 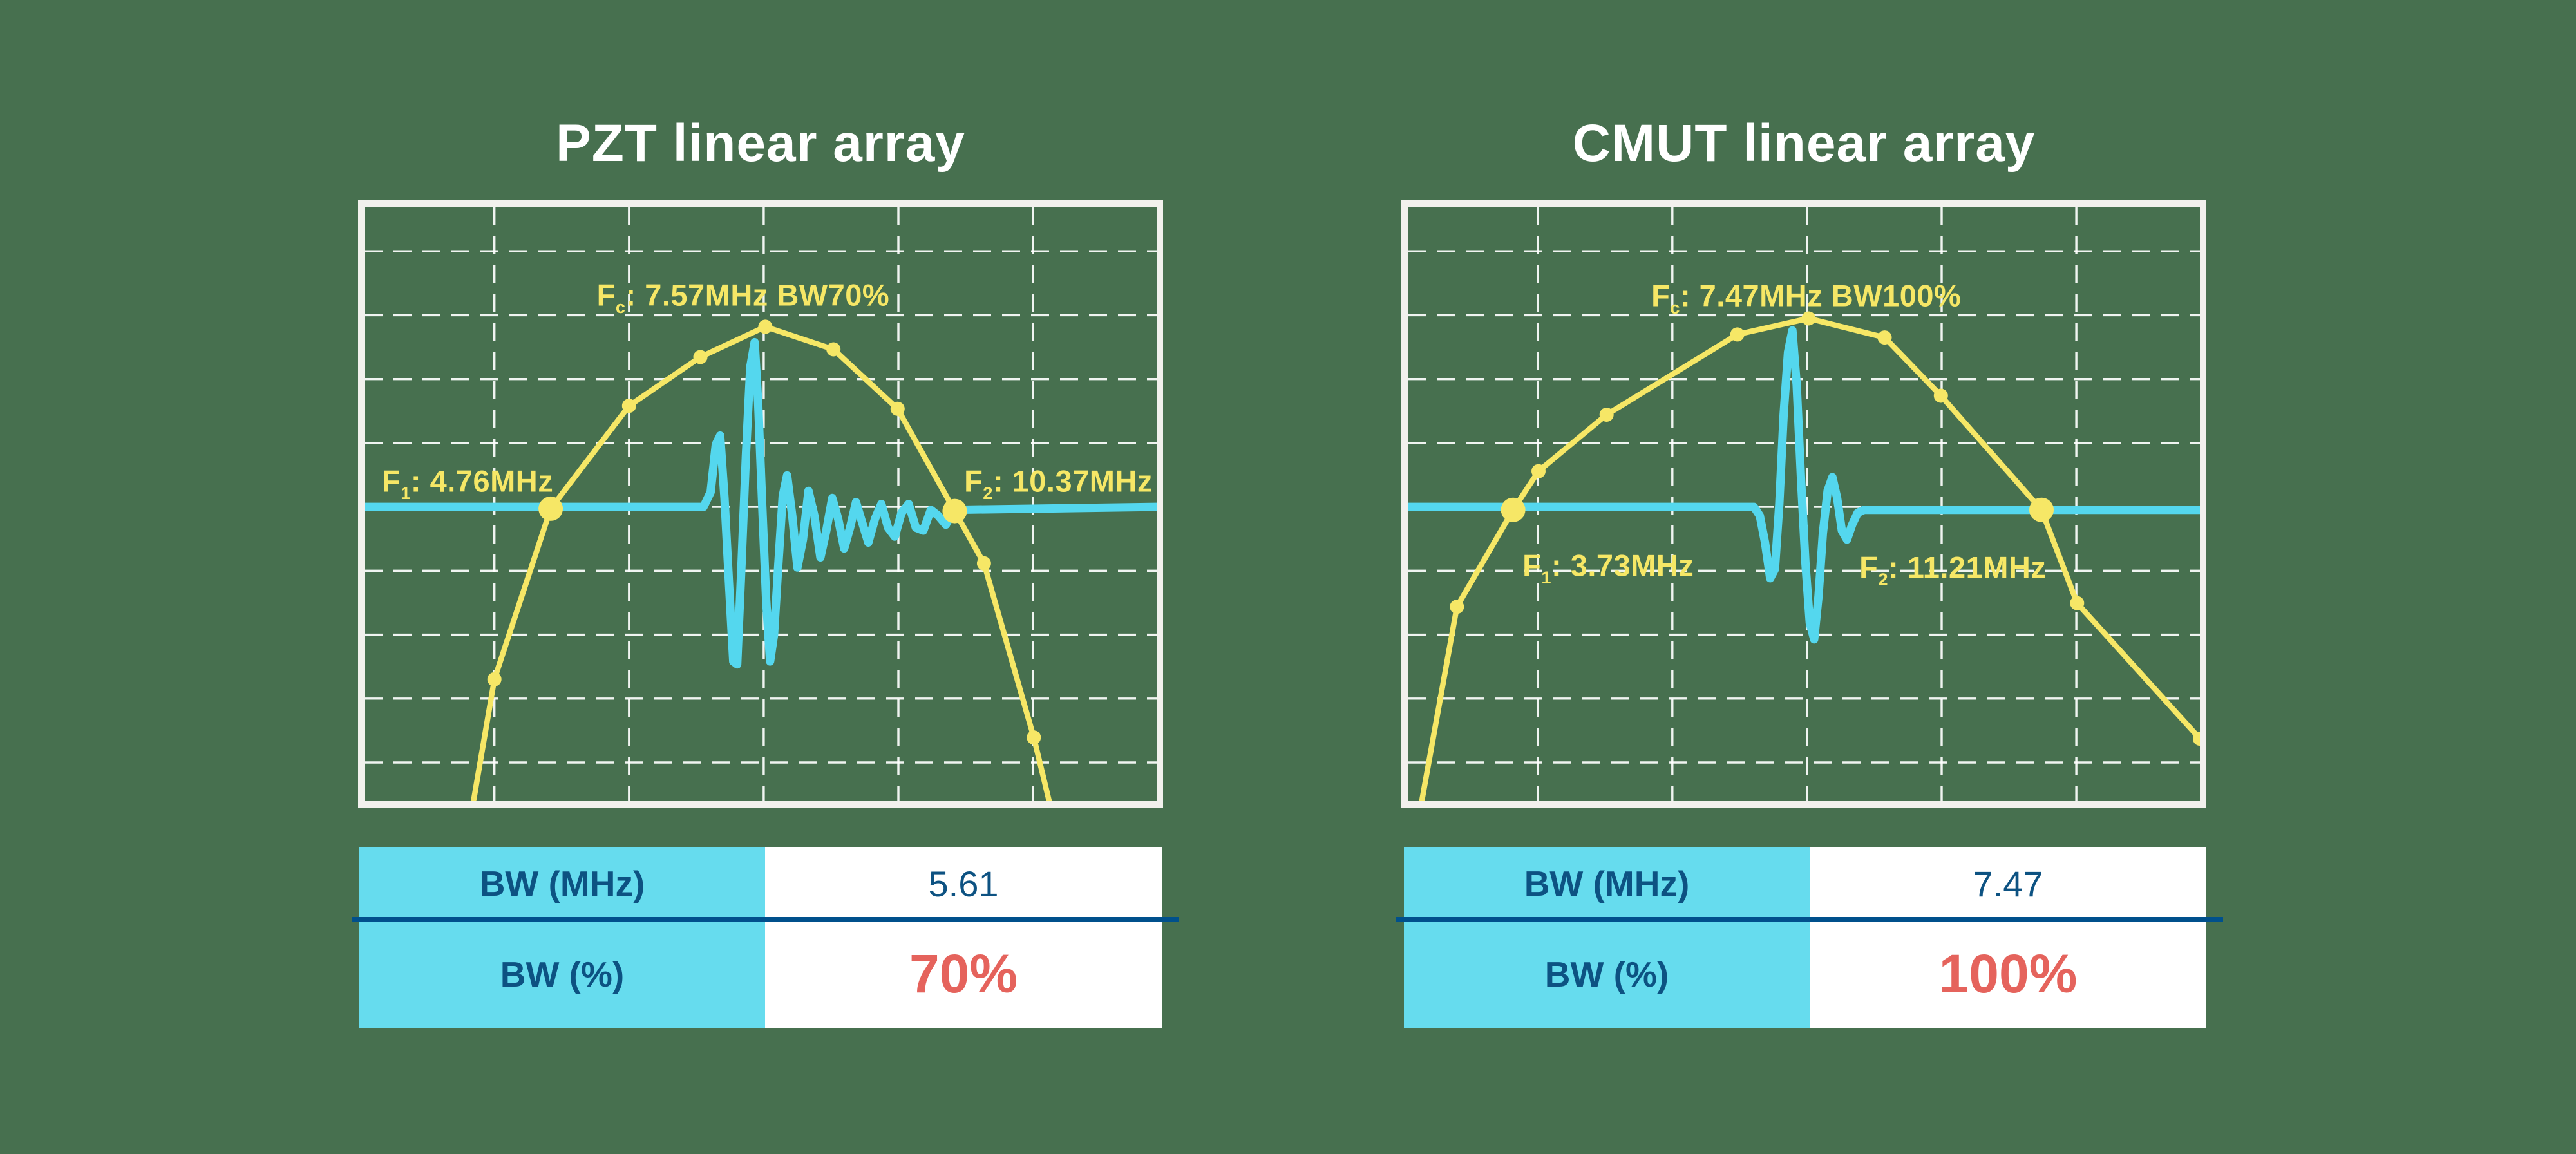 I want to click on f1-annotation: F1: 3.73MHz, so click(x=1608, y=567).